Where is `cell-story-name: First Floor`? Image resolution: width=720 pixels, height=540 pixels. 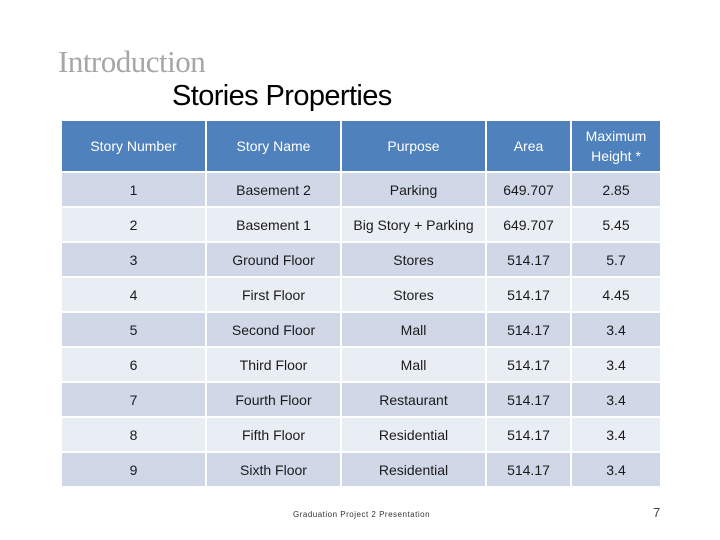 cell-story-name: First Floor is located at coordinates (273, 294).